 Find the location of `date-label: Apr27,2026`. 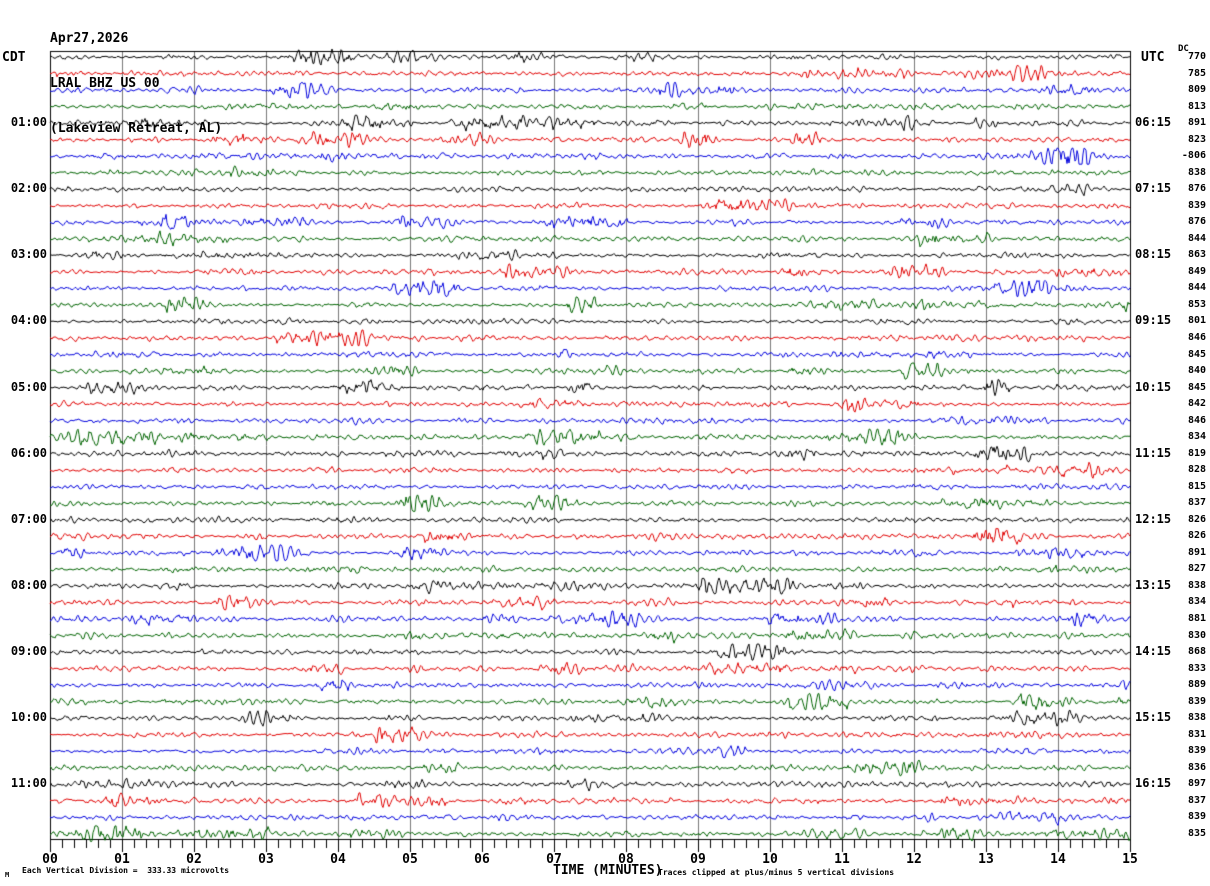

date-label: Apr27,2026 is located at coordinates (89, 38).